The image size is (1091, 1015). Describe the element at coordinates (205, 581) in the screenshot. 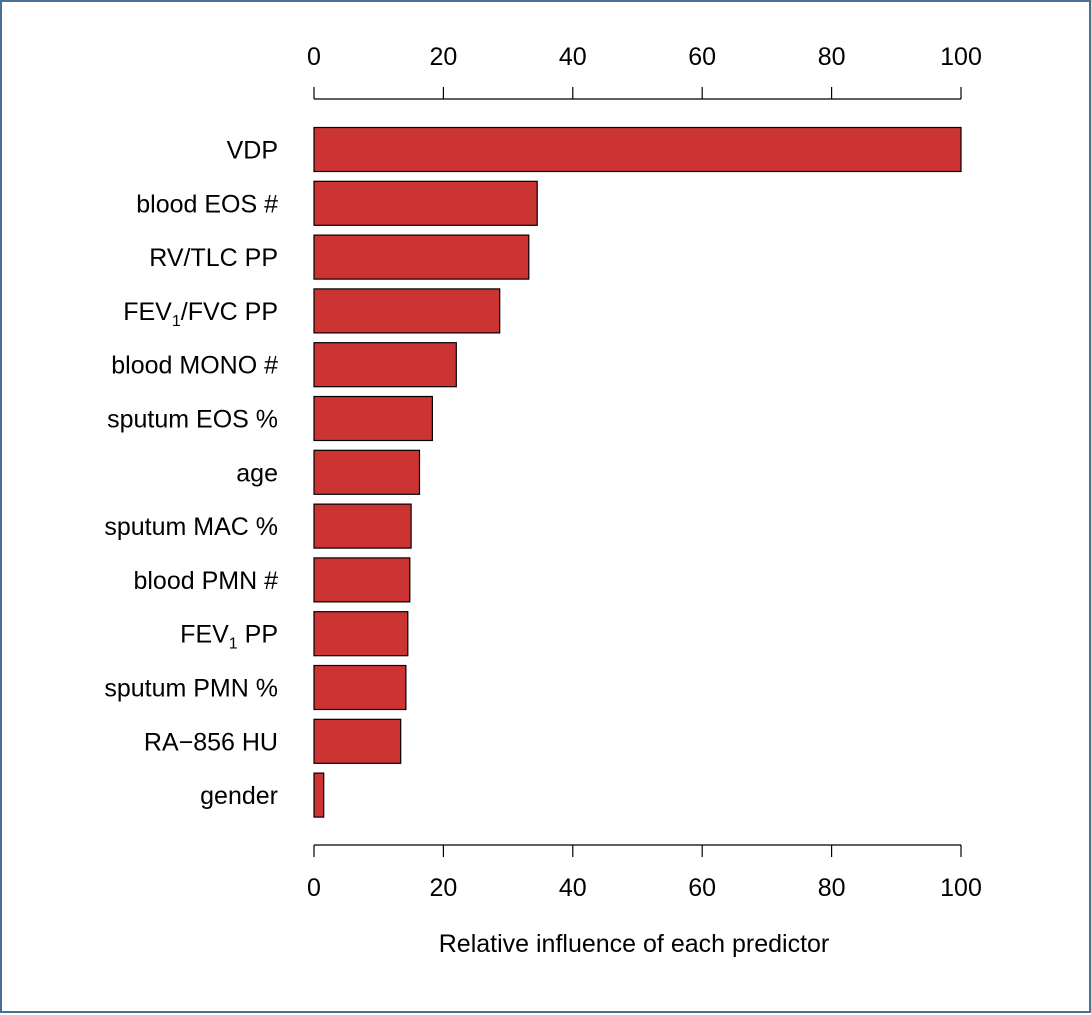

I see `category-label: blood PMN #` at that location.